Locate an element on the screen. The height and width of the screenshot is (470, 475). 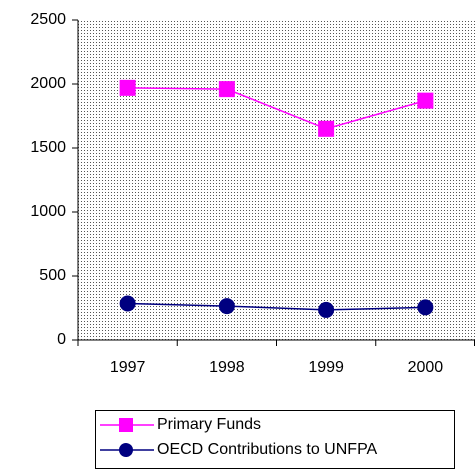
legend-label: OECD Contributions to UNFPA is located at coordinates (267, 449).